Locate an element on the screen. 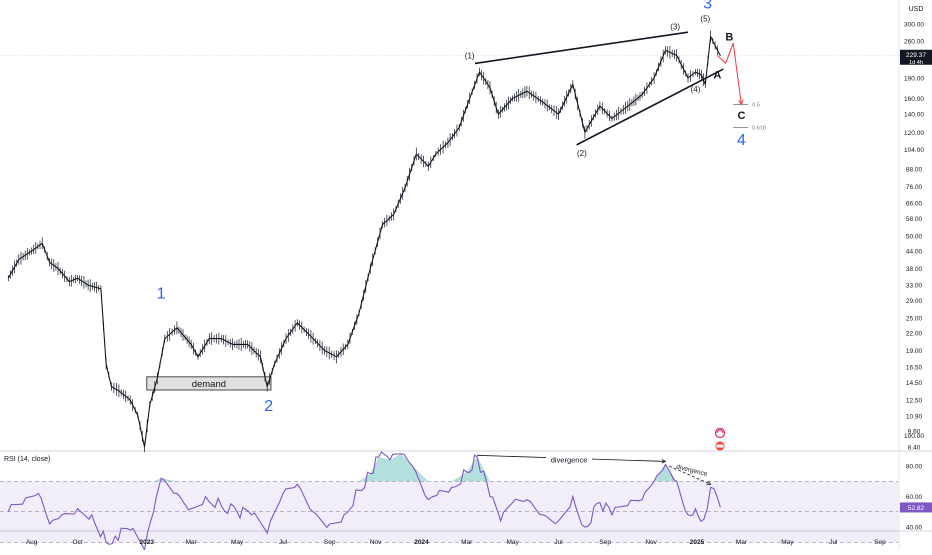 The image size is (932, 555). time-tick-label: Aug is located at coordinates (32, 542).